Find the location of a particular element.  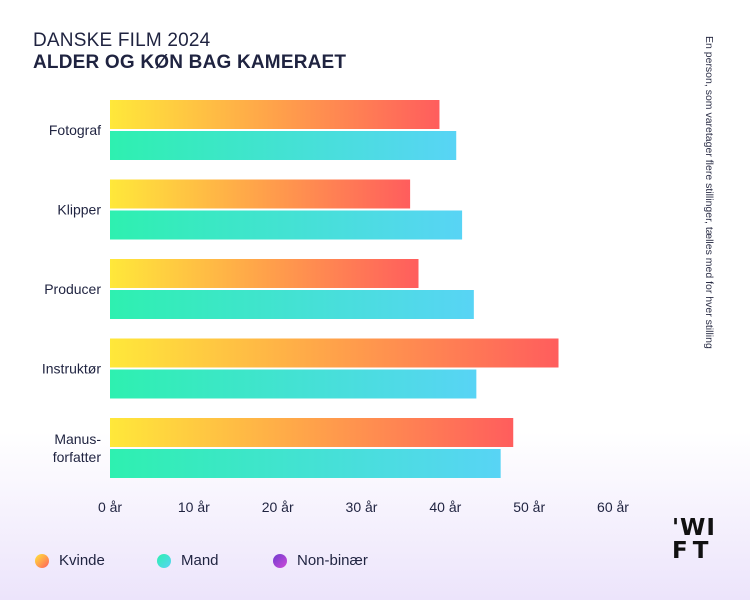

x-tick-label-0: 0 år is located at coordinates (110, 507).